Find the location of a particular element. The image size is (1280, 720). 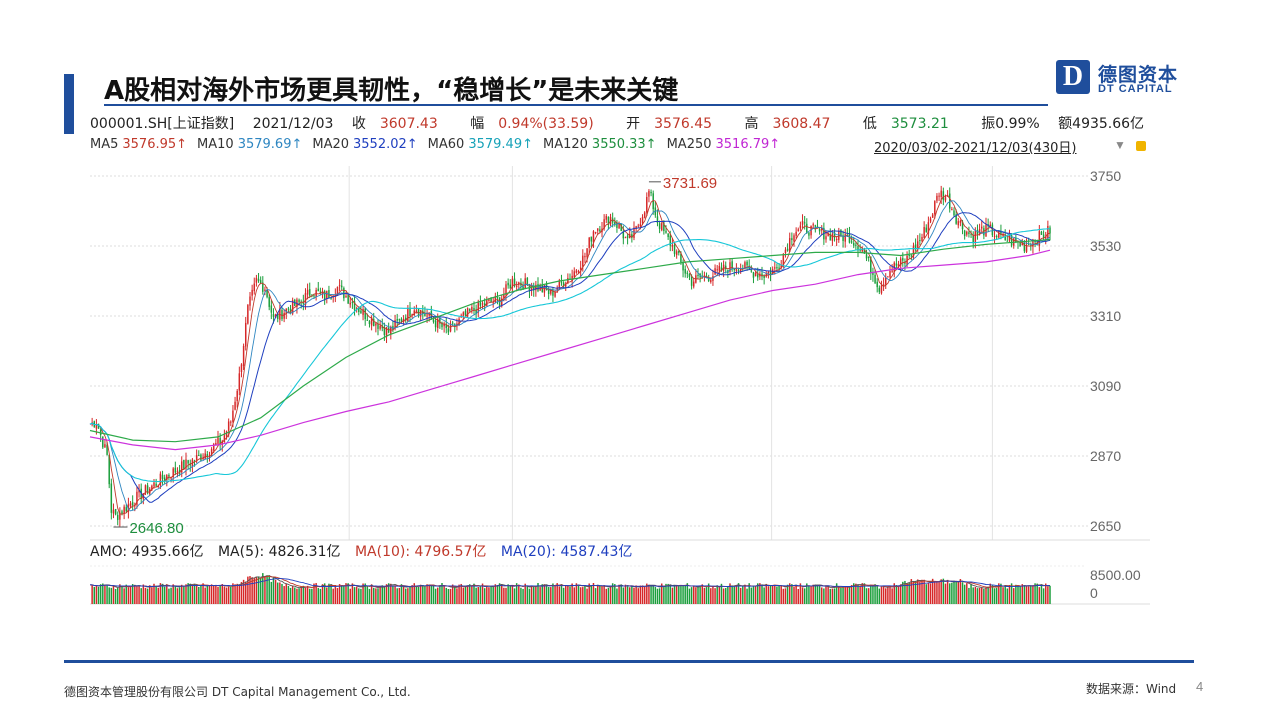

logo-text-cn: 德图资本 is located at coordinates (1138, 75).